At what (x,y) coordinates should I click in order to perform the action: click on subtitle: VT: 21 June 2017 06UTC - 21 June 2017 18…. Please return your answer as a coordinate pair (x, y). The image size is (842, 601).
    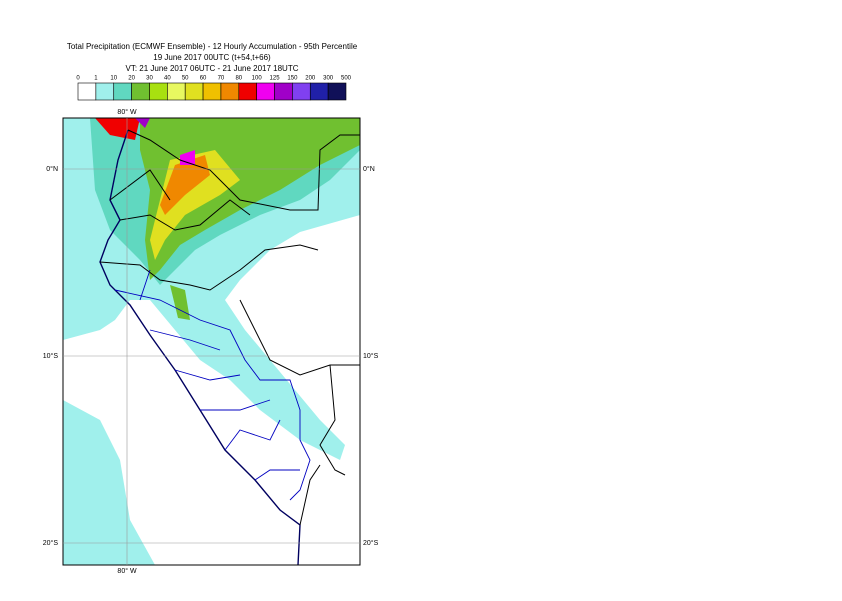
    Looking at the image, I should click on (212, 68).